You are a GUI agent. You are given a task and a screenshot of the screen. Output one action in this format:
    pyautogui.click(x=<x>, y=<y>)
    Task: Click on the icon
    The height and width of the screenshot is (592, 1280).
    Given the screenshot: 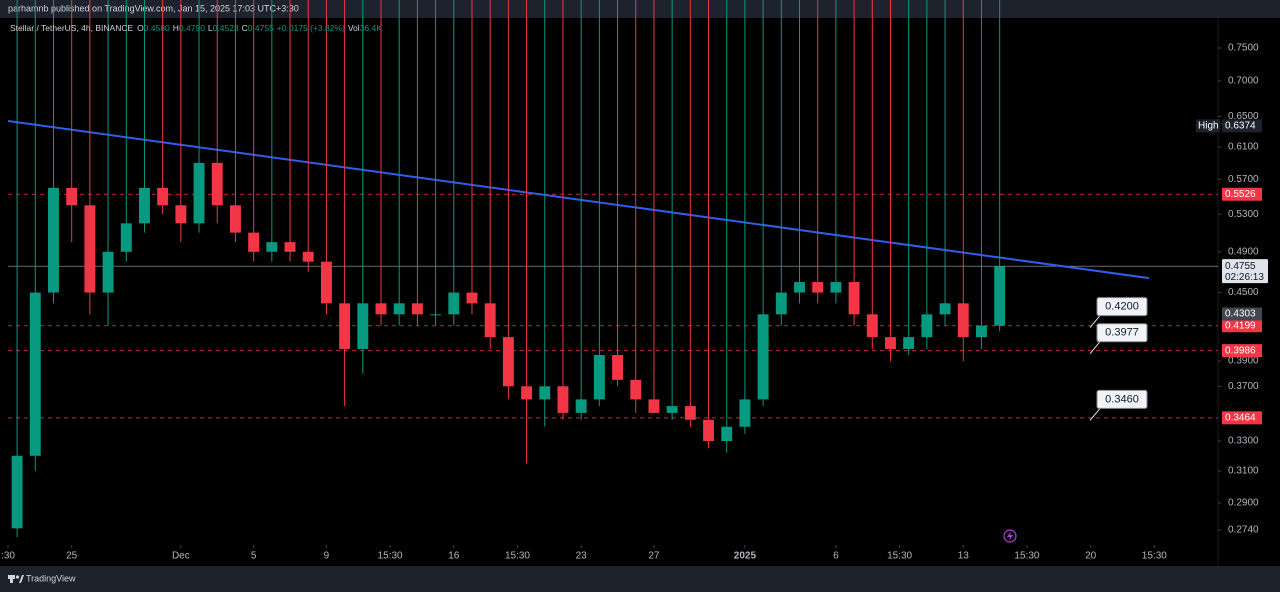 What is the action you would take?
    pyautogui.click(x=1010, y=536)
    